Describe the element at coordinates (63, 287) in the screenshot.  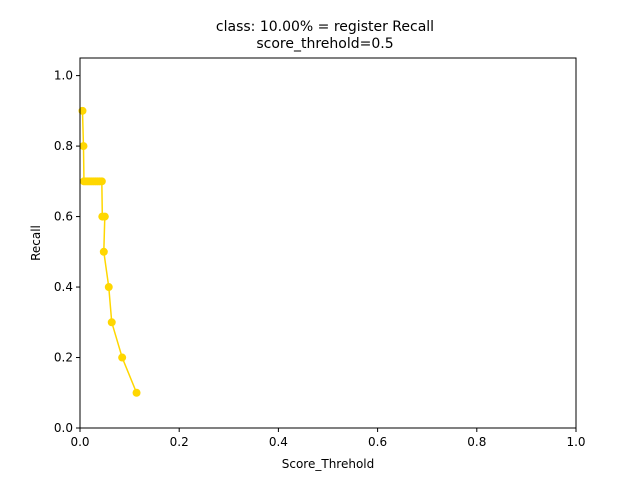
I see `y-tick-label: 0.4` at that location.